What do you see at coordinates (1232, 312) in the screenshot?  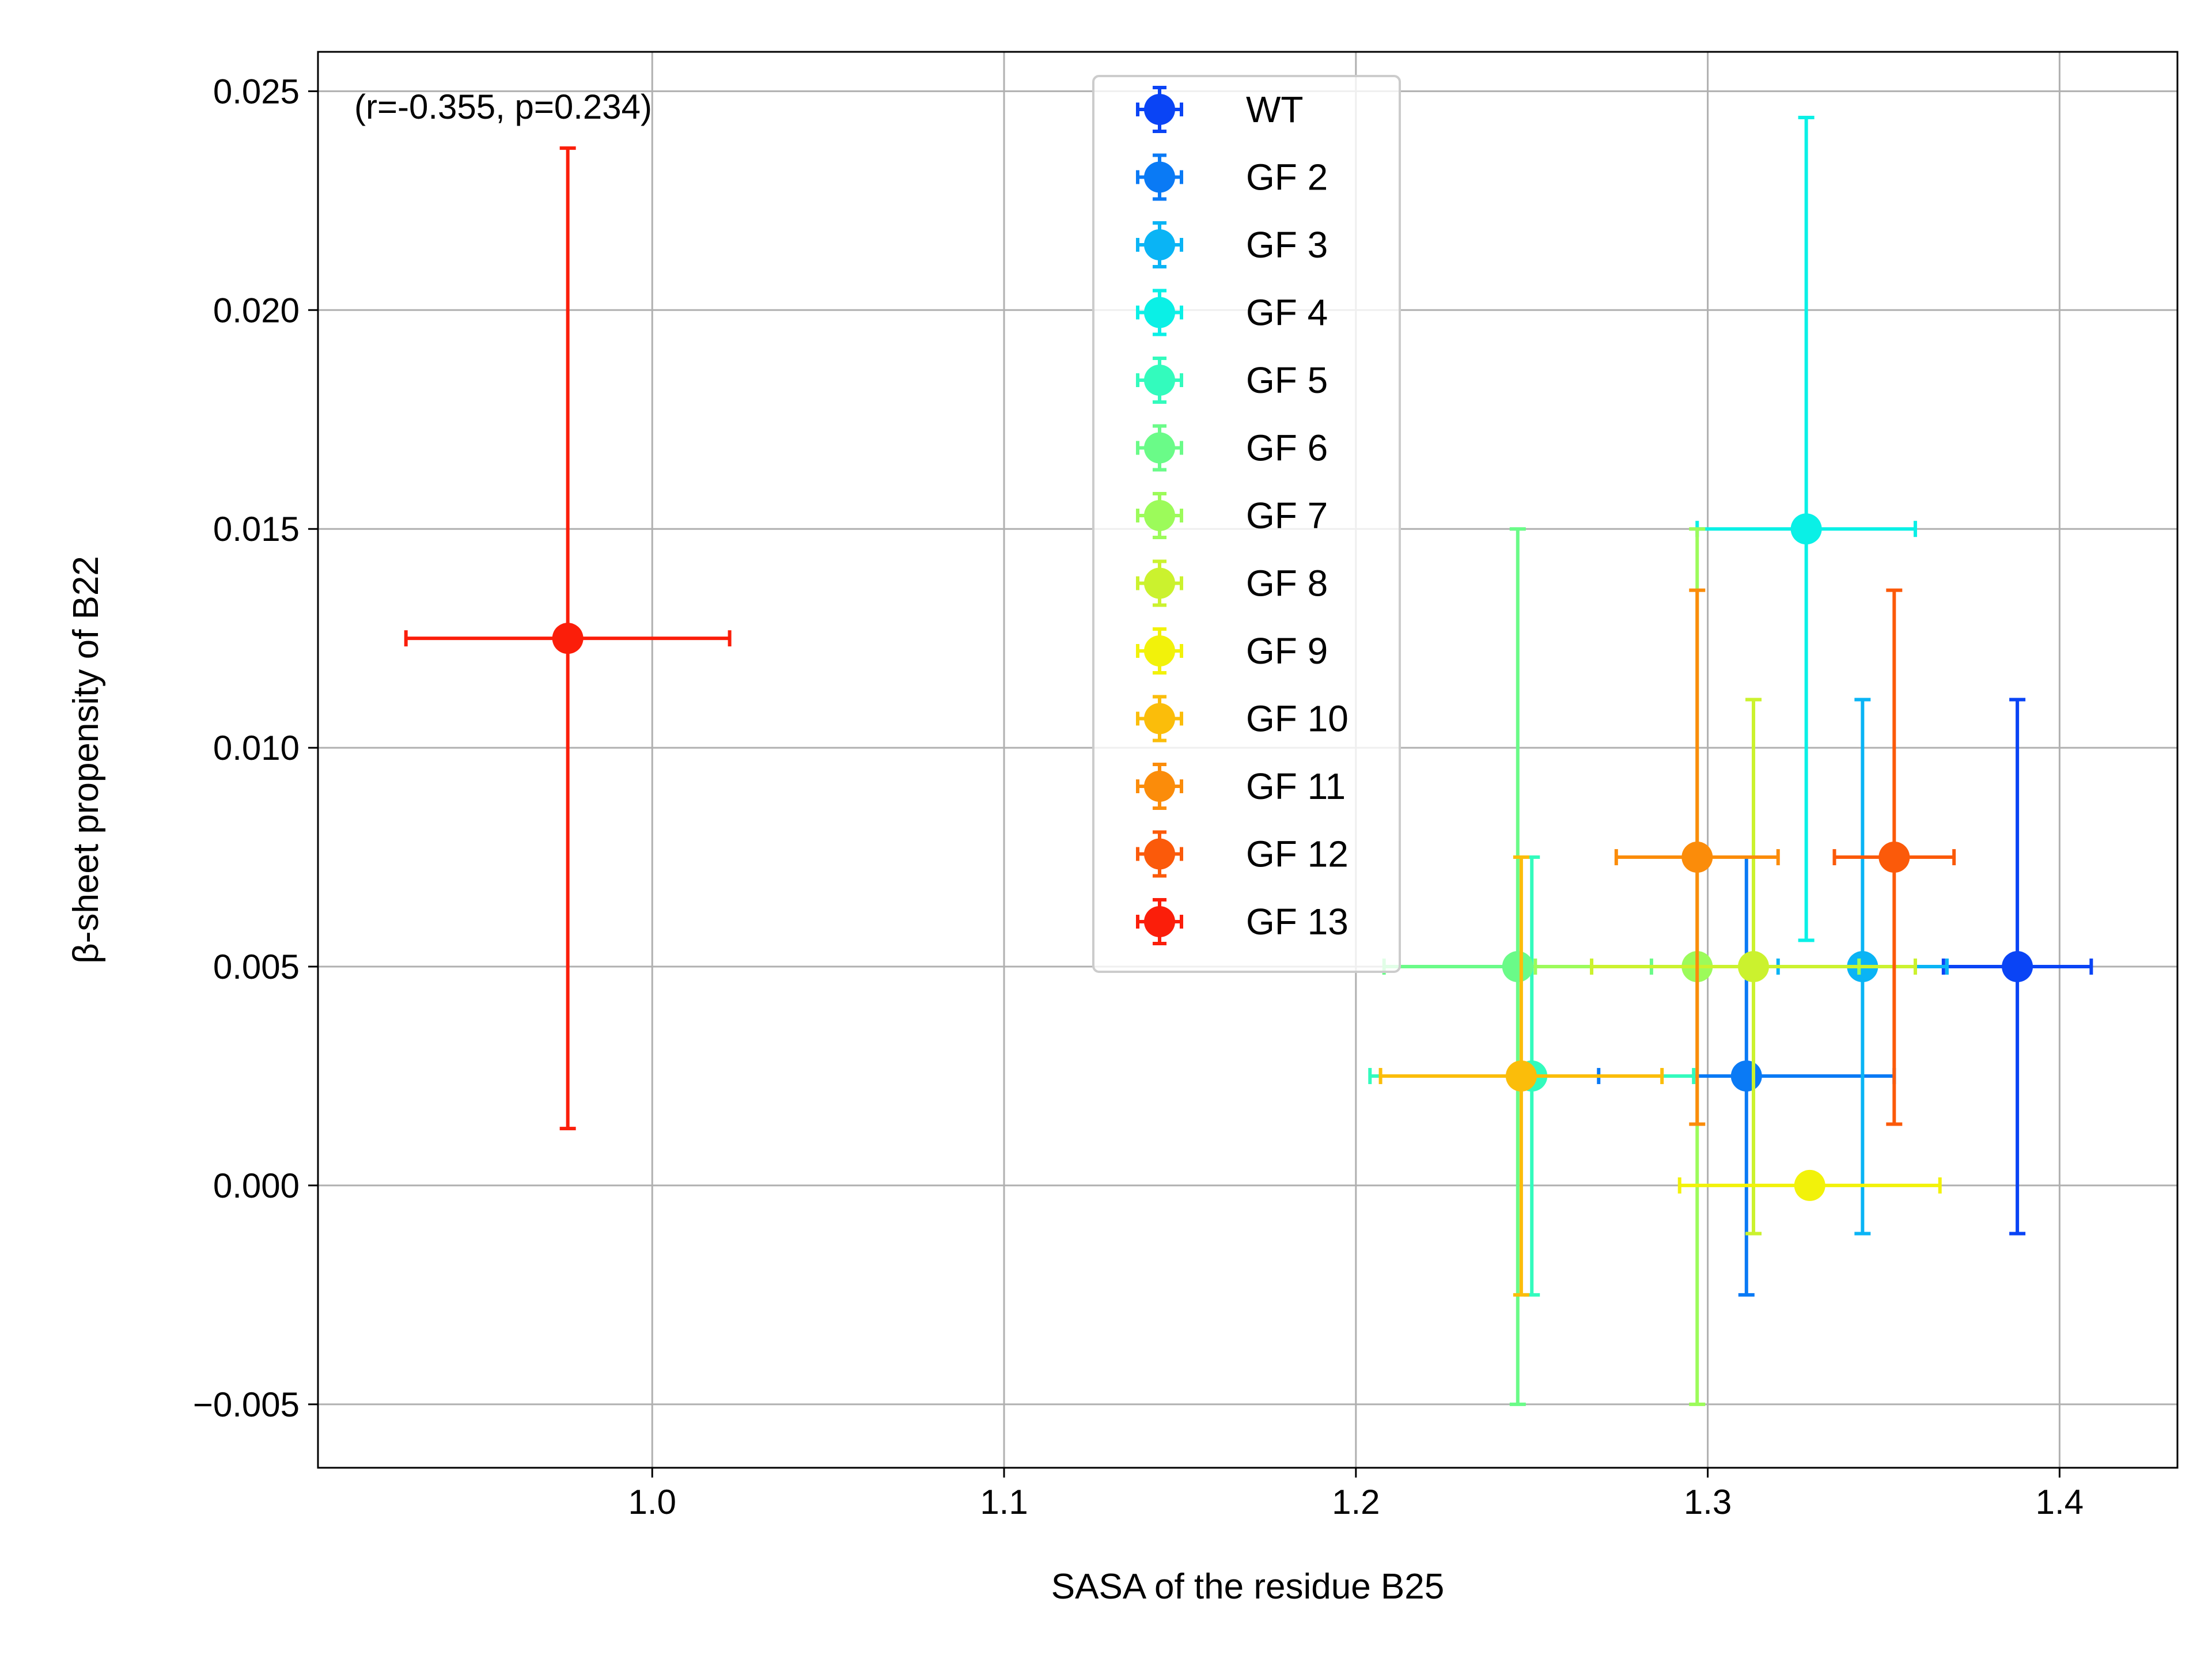 I see `legend-entry: GF 4` at bounding box center [1232, 312].